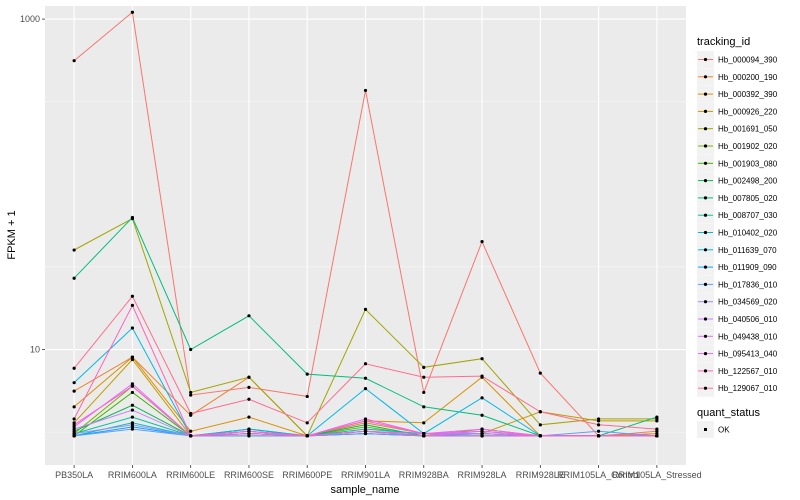 The width and height of the screenshot is (800, 500). Describe the element at coordinates (748, 198) in the screenshot. I see `legend-label: Hb_007805_020` at that location.